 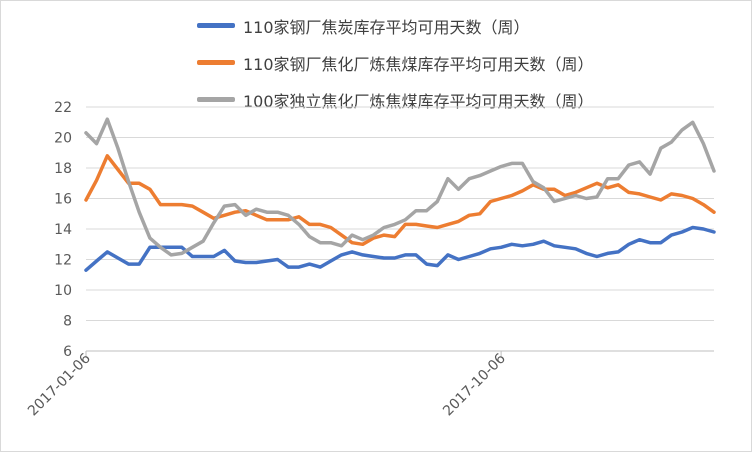 I want to click on y-tick-label: 8, so click(x=67, y=322).